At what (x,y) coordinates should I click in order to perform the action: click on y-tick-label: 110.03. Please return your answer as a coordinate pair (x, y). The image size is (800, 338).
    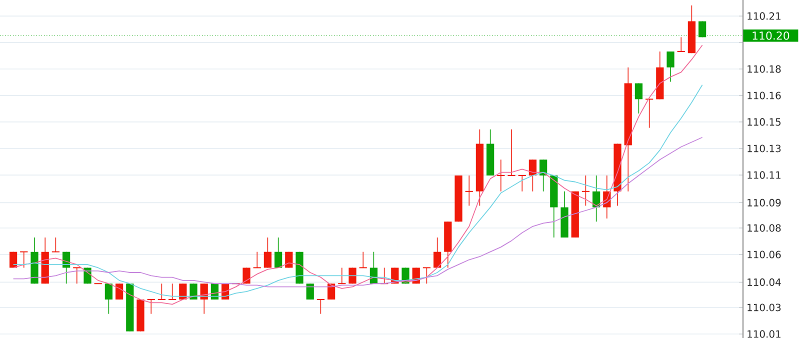
    Looking at the image, I should click on (764, 308).